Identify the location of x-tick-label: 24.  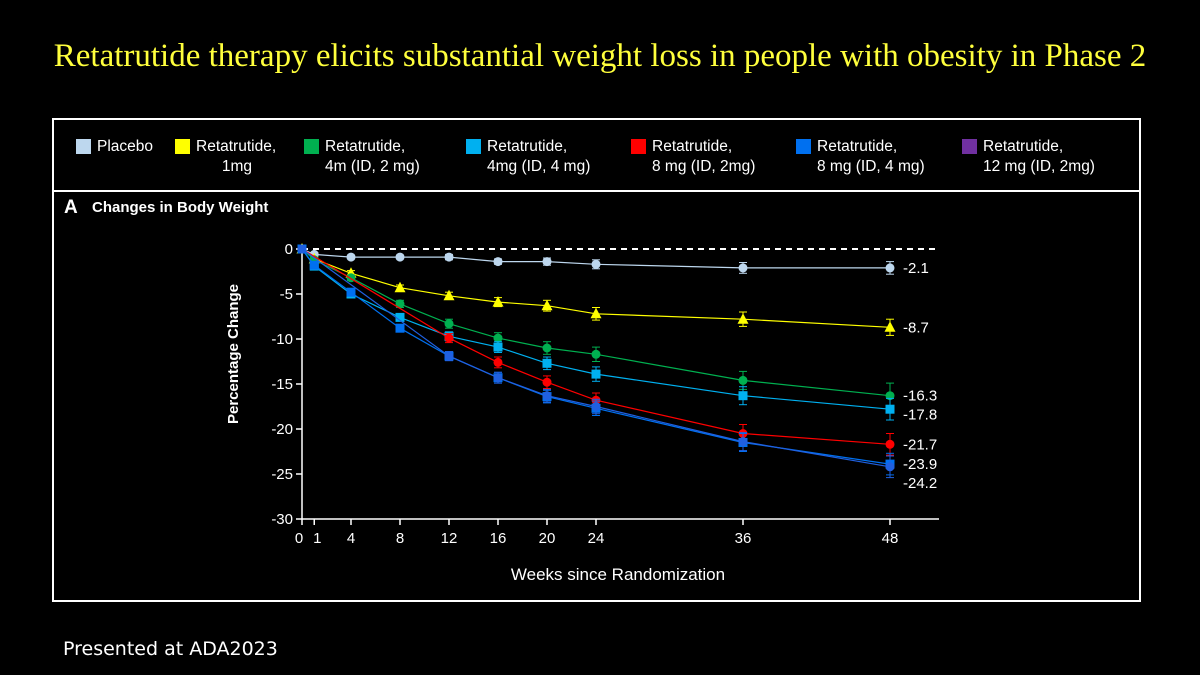
(596, 538).